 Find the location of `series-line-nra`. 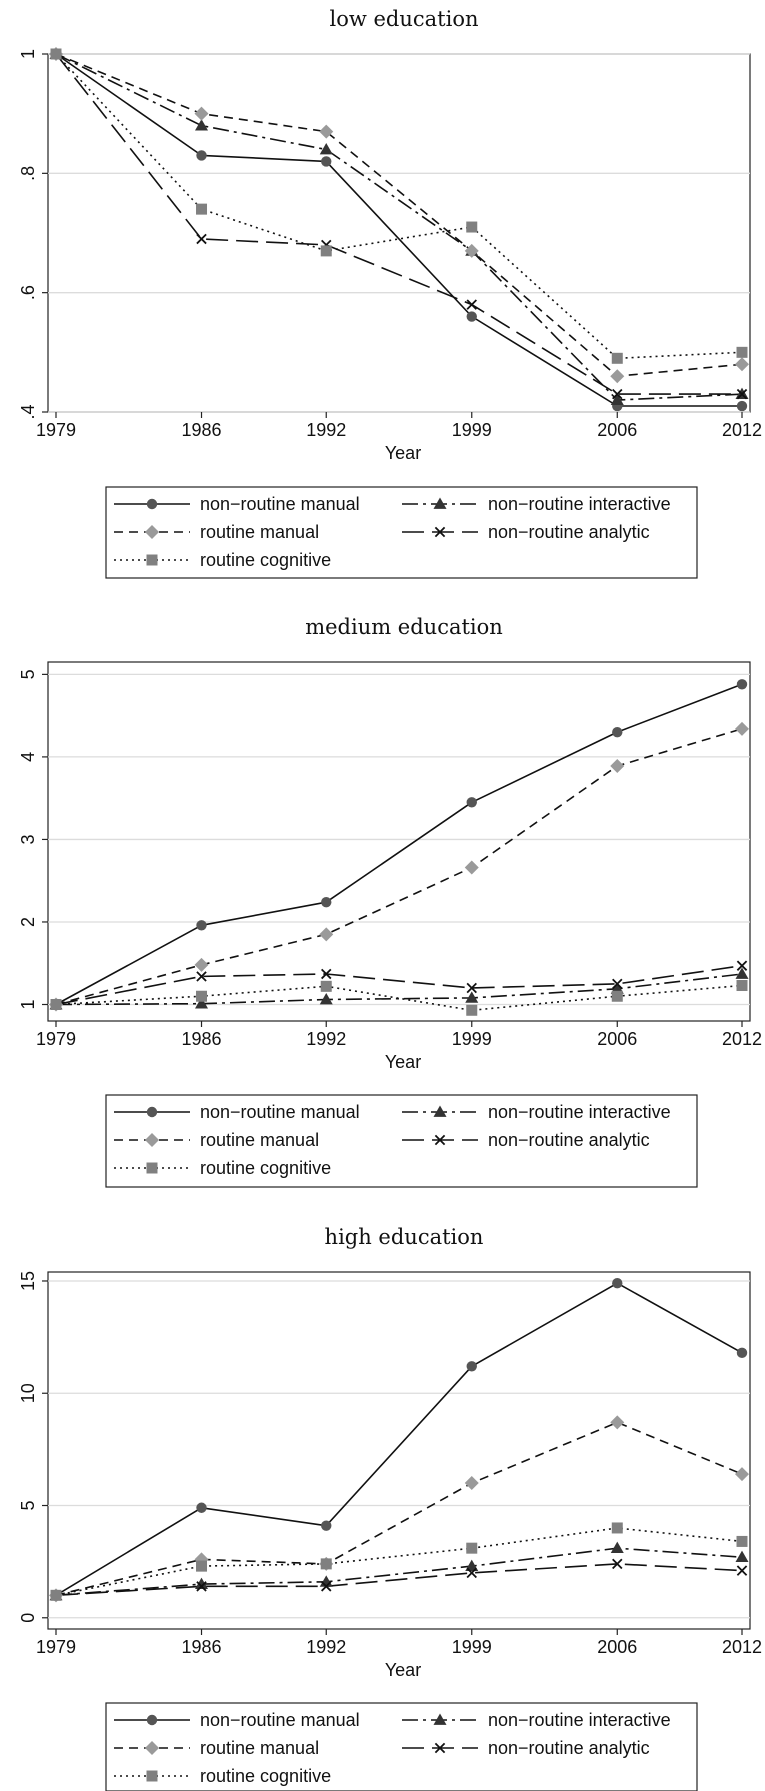

series-line-nra is located at coordinates (399, 985).